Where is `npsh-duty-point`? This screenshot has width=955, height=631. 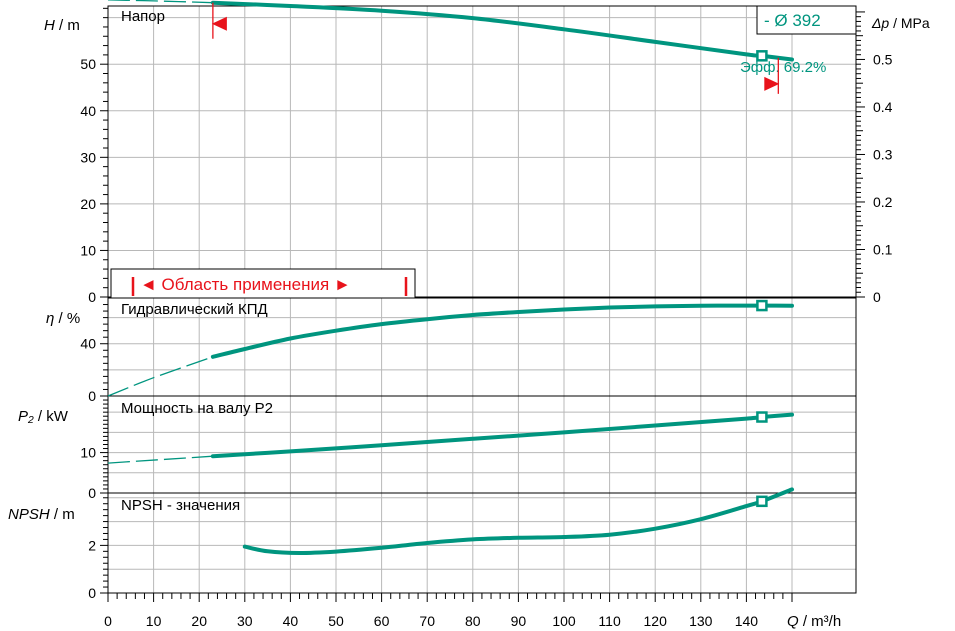
npsh-duty-point is located at coordinates (762, 501).